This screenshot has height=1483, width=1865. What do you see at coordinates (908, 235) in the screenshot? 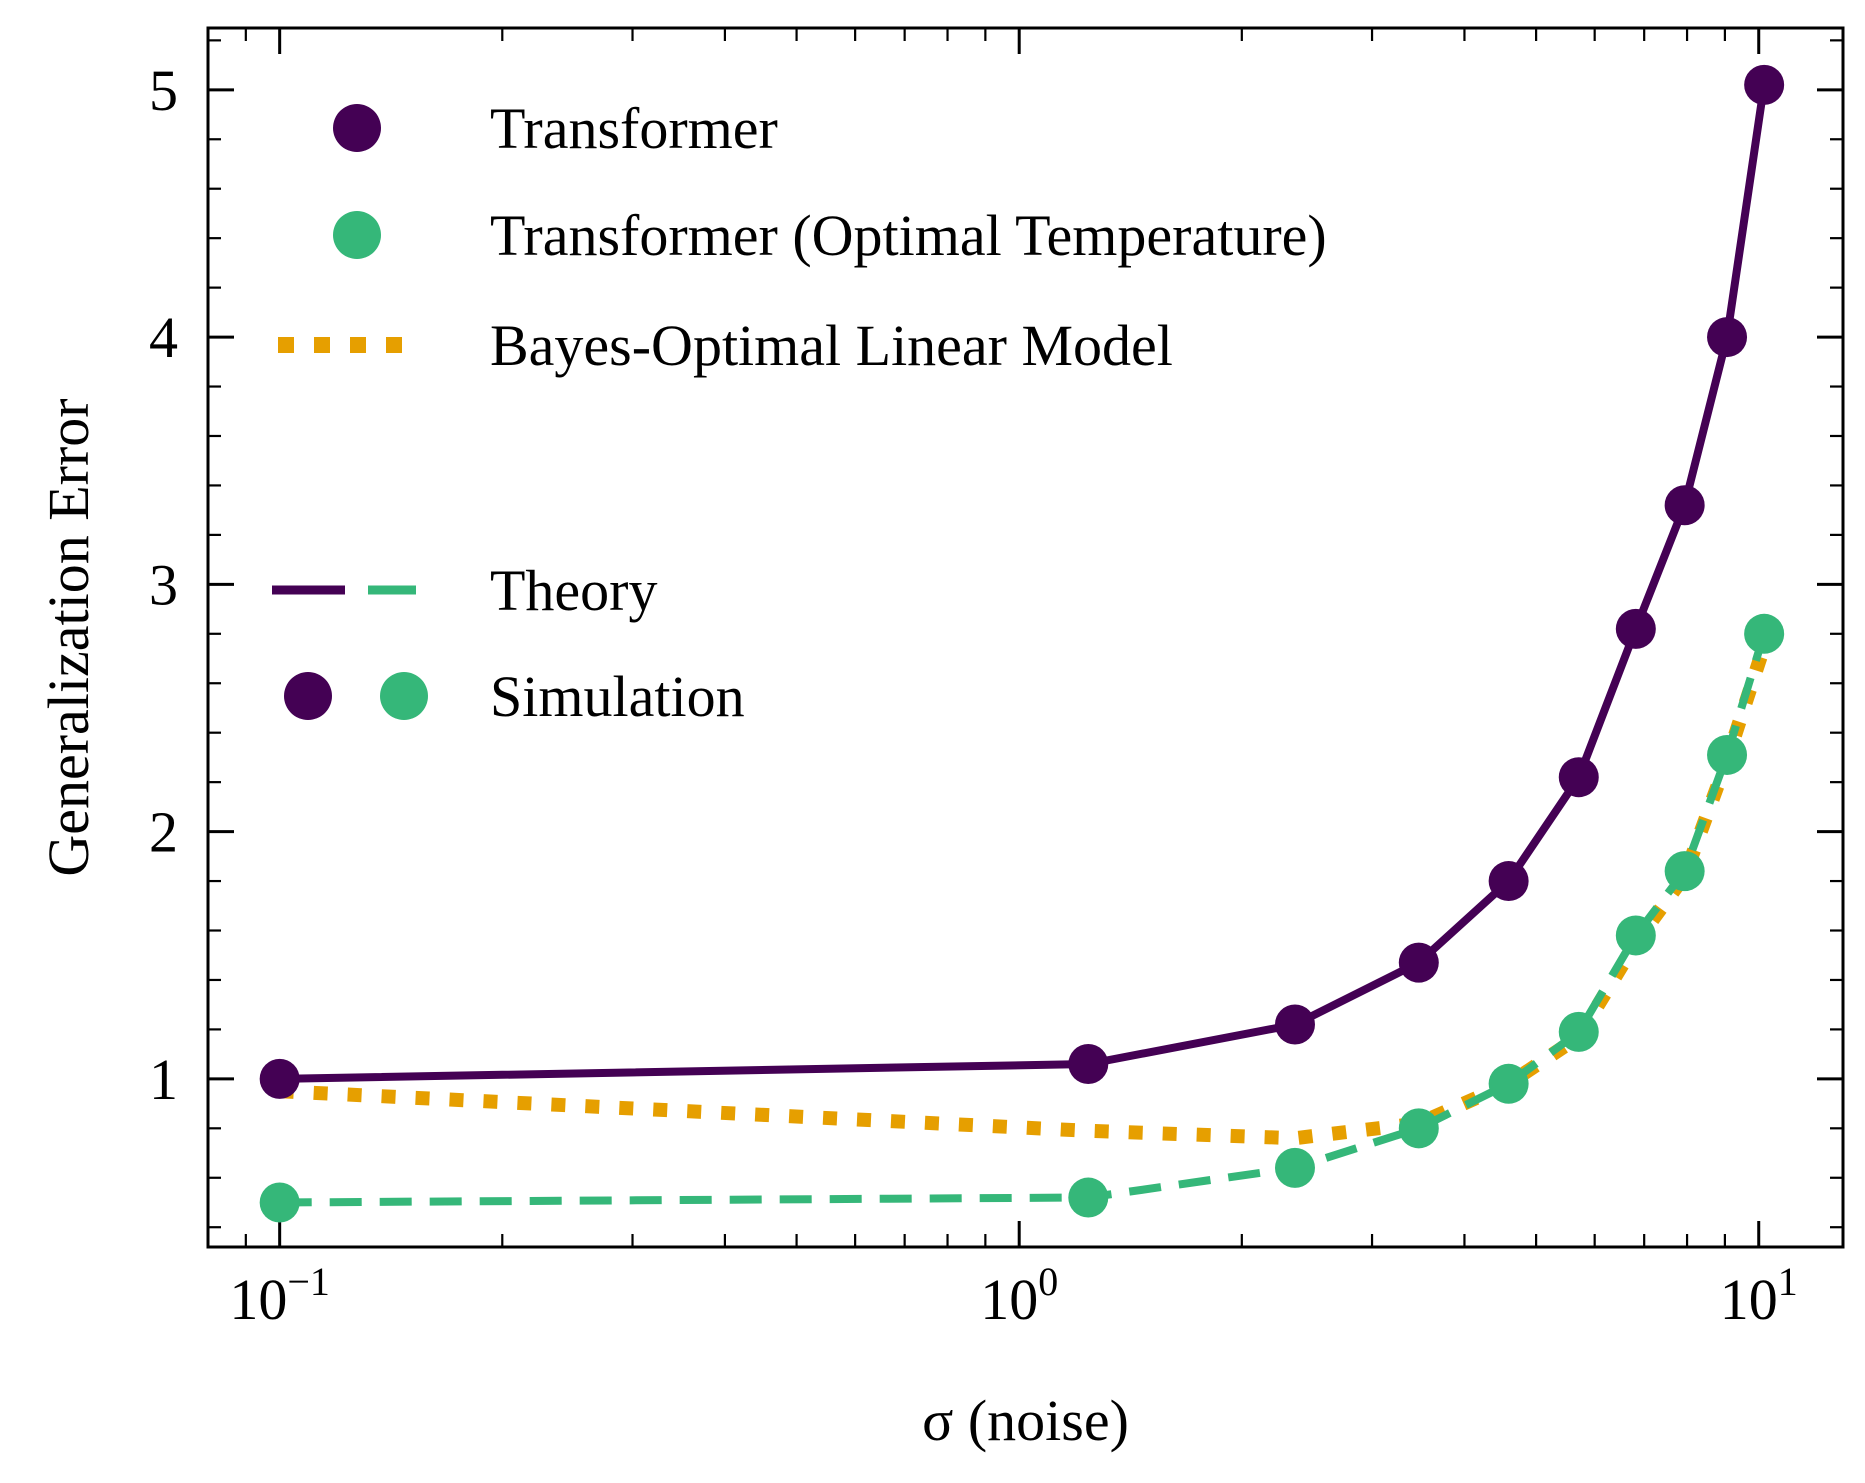
I see `legend-label: Transformer (Optimal Temperature)` at bounding box center [908, 235].